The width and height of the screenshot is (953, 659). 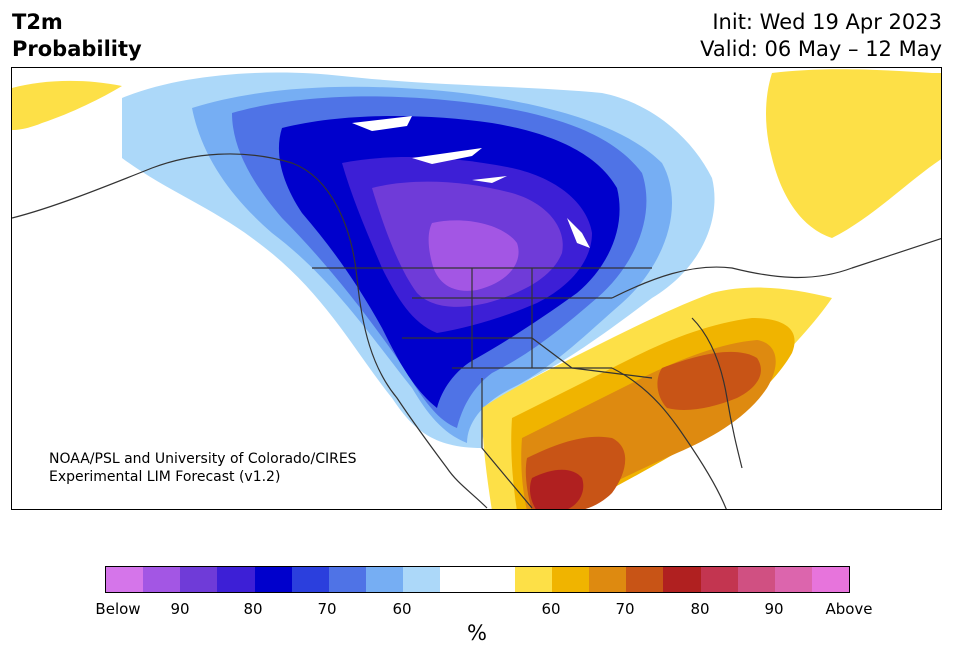 What do you see at coordinates (165, 477) in the screenshot?
I see `credit-line-2: Experimental LIM Forecast (v1.2)` at bounding box center [165, 477].